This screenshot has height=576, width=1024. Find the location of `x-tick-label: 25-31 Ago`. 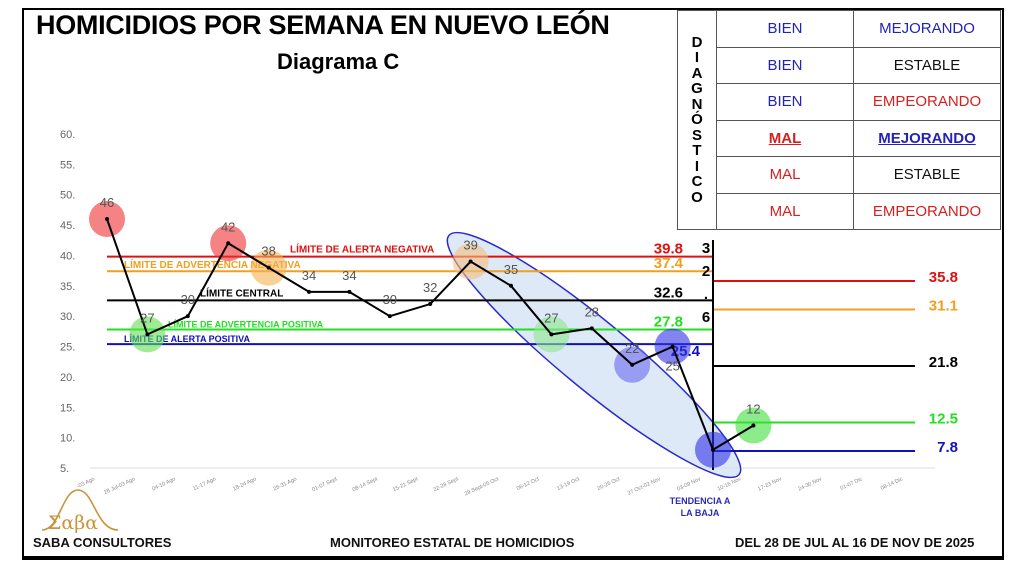

x-tick-label: 25-31 Ago is located at coordinates (285, 484).